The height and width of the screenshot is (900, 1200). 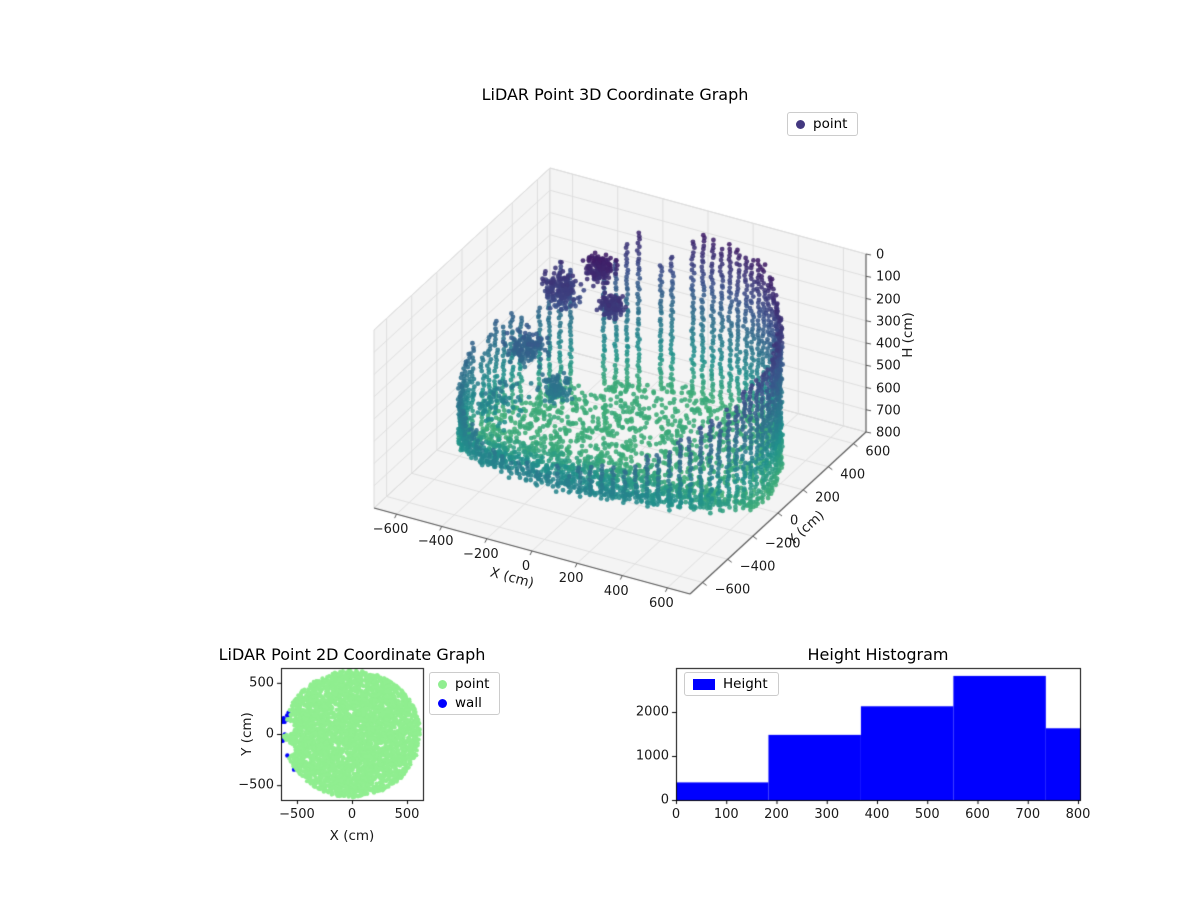 What do you see at coordinates (652, 712) in the screenshot?
I see `tick-label: 2000` at bounding box center [652, 712].